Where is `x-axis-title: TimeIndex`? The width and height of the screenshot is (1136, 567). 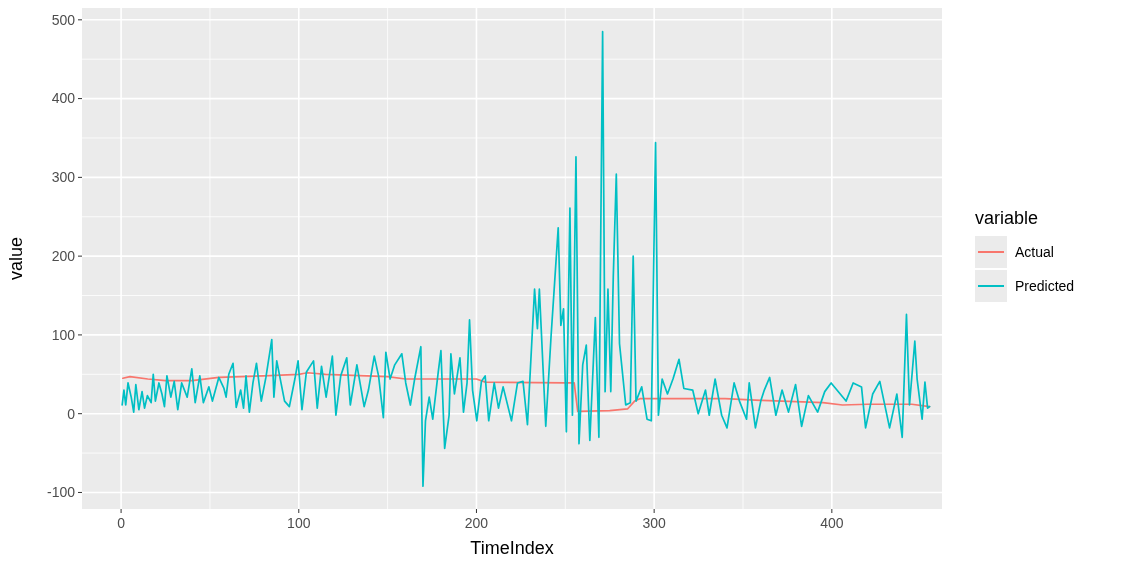 x-axis-title: TimeIndex is located at coordinates (512, 548).